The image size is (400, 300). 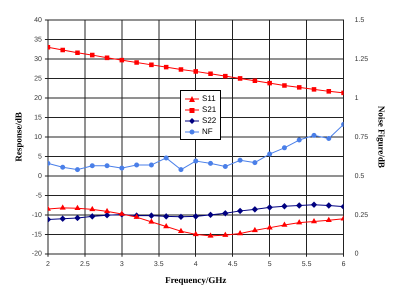 I want to click on legend-label: S22, so click(x=209, y=120).